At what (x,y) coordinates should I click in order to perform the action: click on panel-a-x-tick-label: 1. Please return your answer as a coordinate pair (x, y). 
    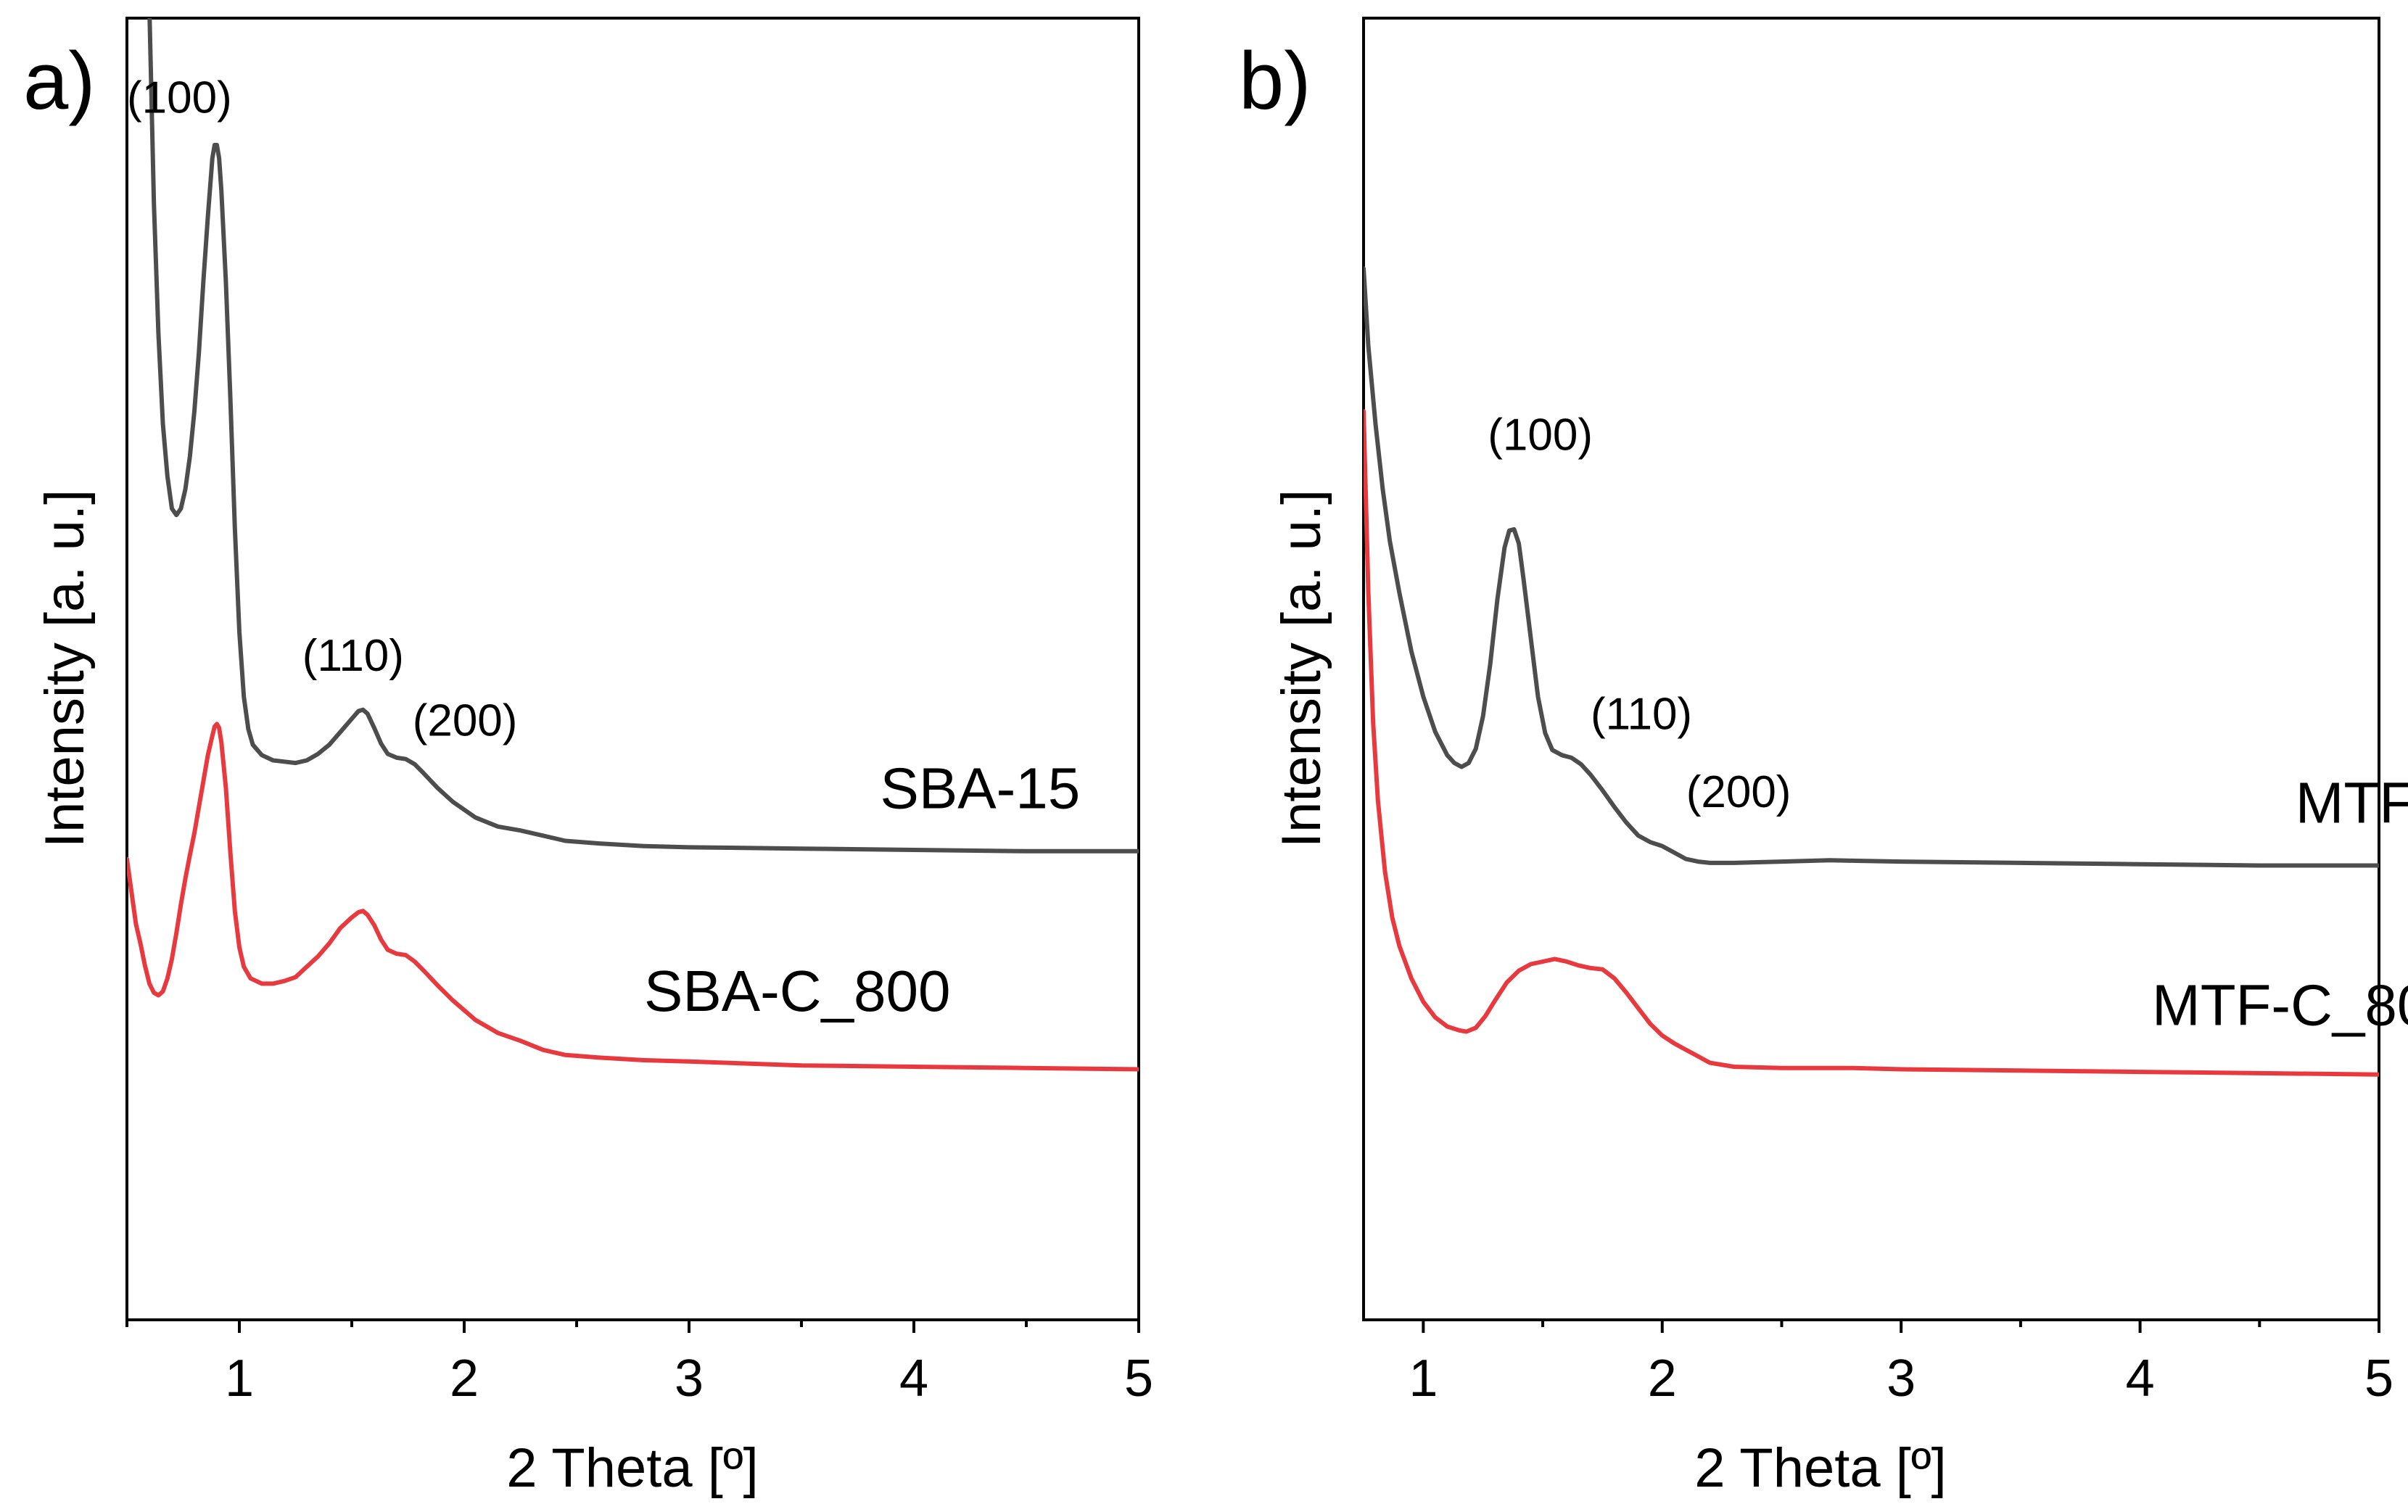
    Looking at the image, I should click on (239, 1379).